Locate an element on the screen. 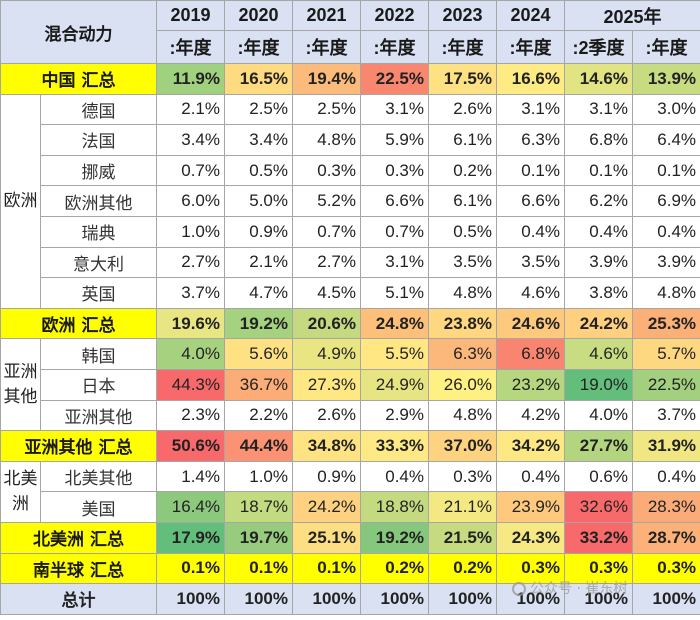 The image size is (700, 620). country-label: 亚洲其他 is located at coordinates (98, 415).